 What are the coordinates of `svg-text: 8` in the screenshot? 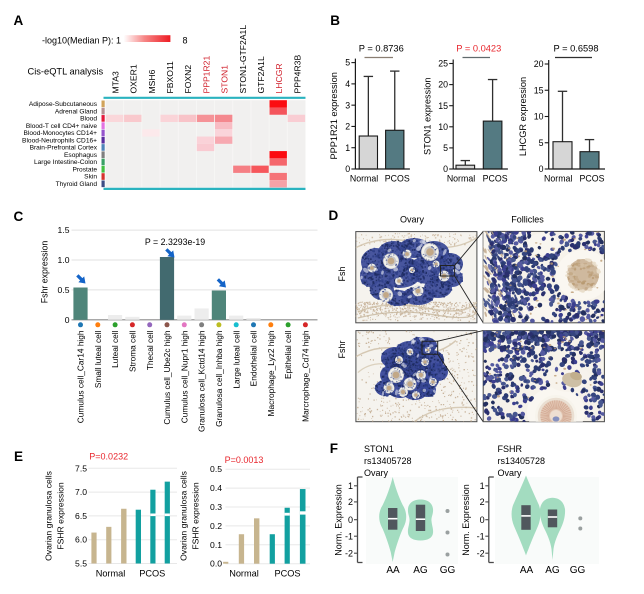 It's located at (185, 41).